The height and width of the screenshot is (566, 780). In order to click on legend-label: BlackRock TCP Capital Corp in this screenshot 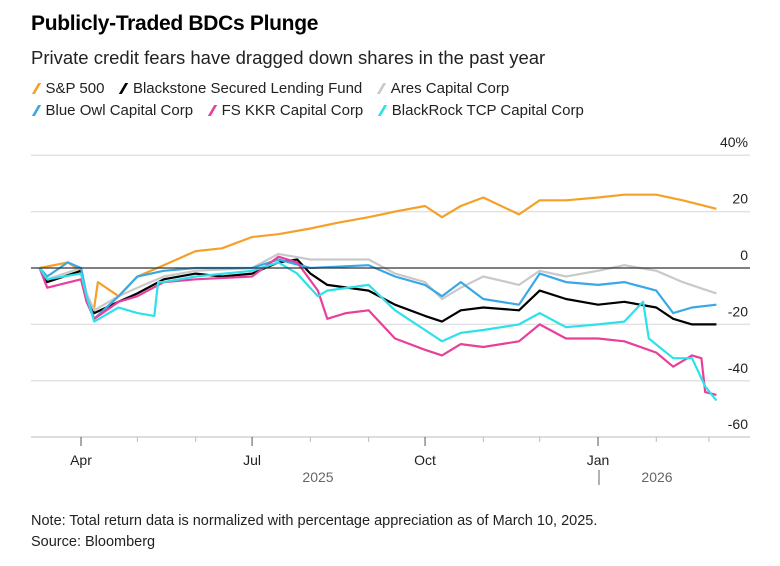, I will do `click(487, 110)`.